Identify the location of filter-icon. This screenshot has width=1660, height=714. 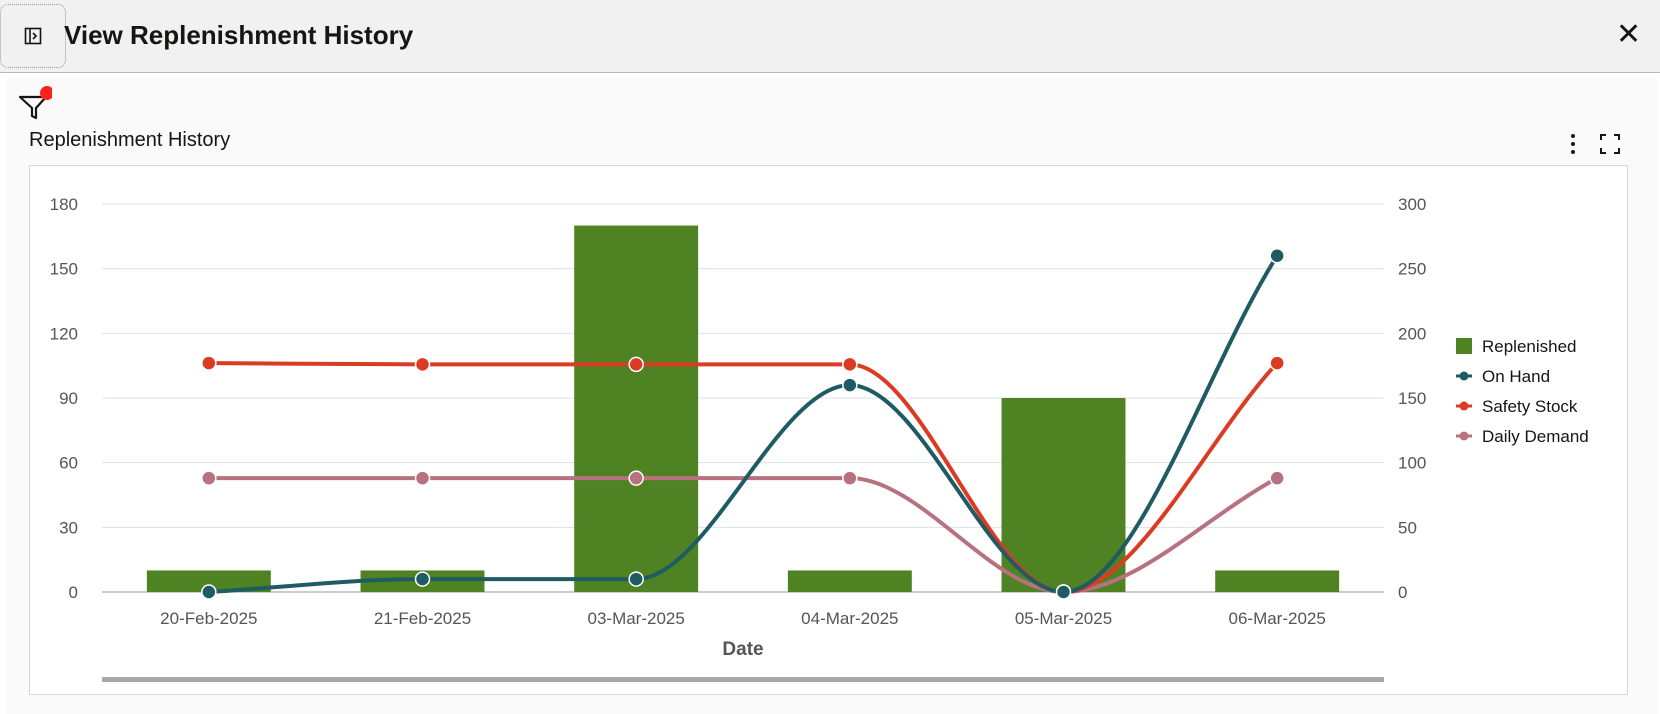
(36, 103).